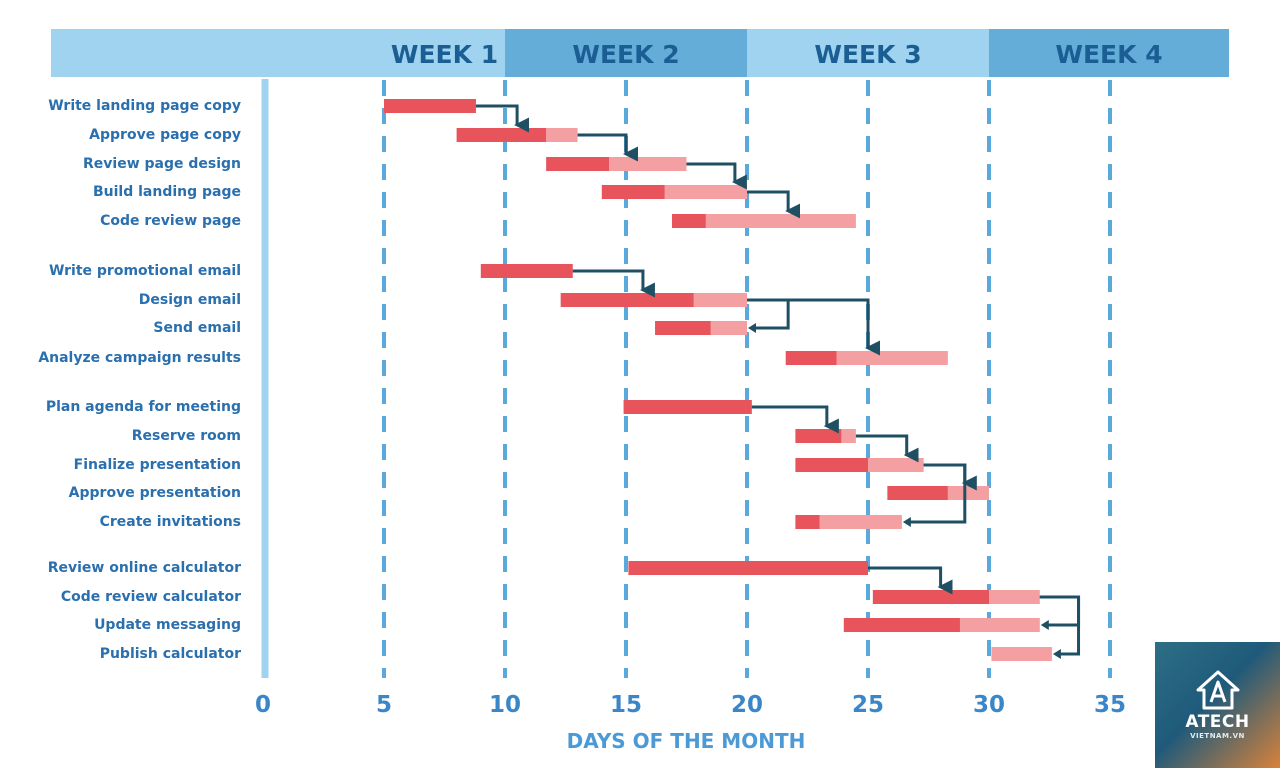 The height and width of the screenshot is (768, 1280). Describe the element at coordinates (144, 106) in the screenshot. I see `task-label-0: Write landing page copy` at that location.